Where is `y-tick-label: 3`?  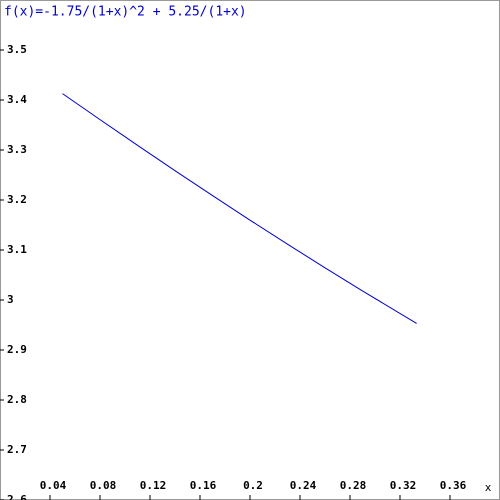
y-tick-label: 3 is located at coordinates (10, 299).